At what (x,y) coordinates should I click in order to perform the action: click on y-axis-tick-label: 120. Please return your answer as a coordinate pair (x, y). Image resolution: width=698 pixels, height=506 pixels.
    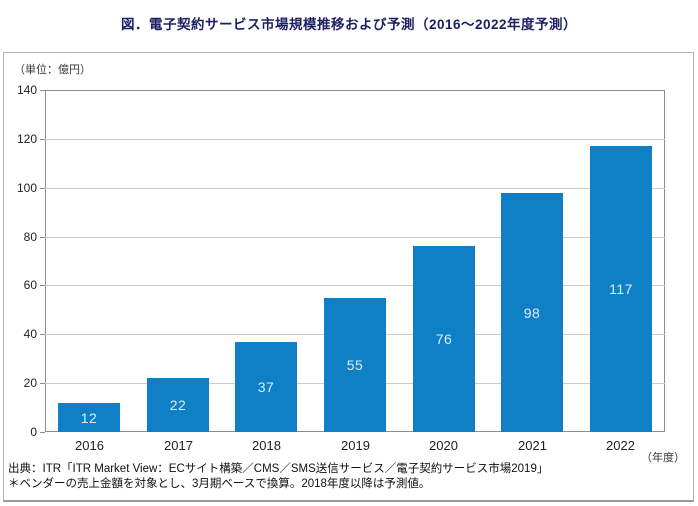
    Looking at the image, I should click on (26, 139).